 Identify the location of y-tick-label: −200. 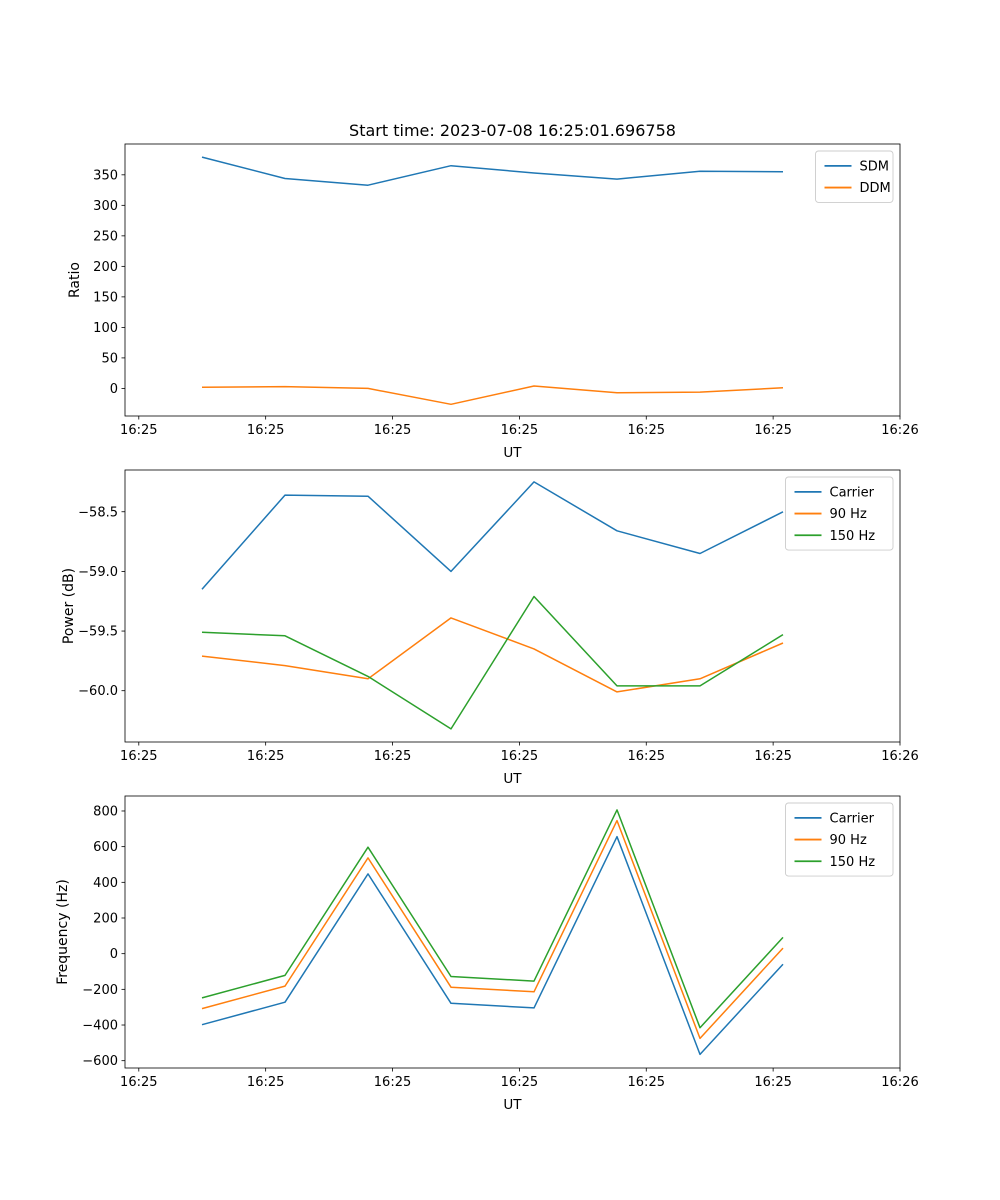
(100, 990).